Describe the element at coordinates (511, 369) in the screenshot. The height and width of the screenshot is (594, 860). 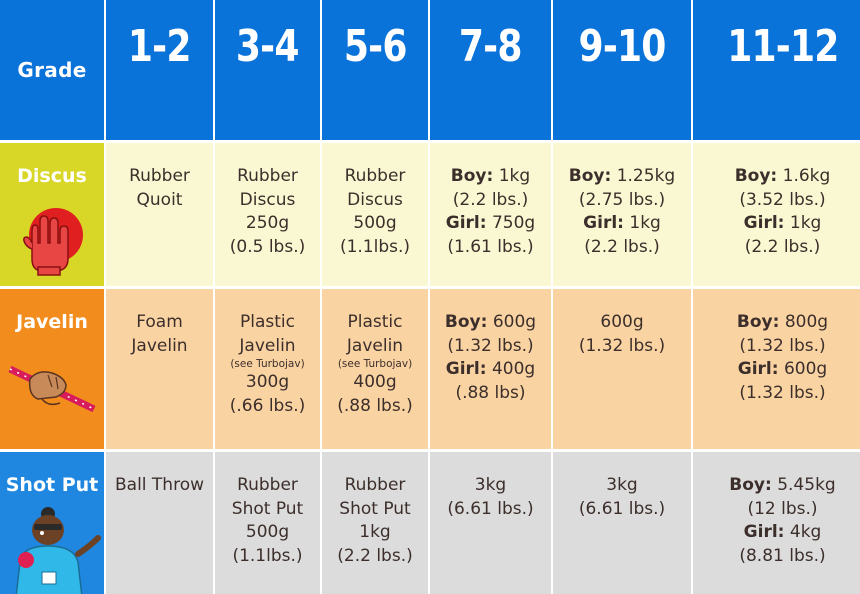
I see `weight-value: 400g` at that location.